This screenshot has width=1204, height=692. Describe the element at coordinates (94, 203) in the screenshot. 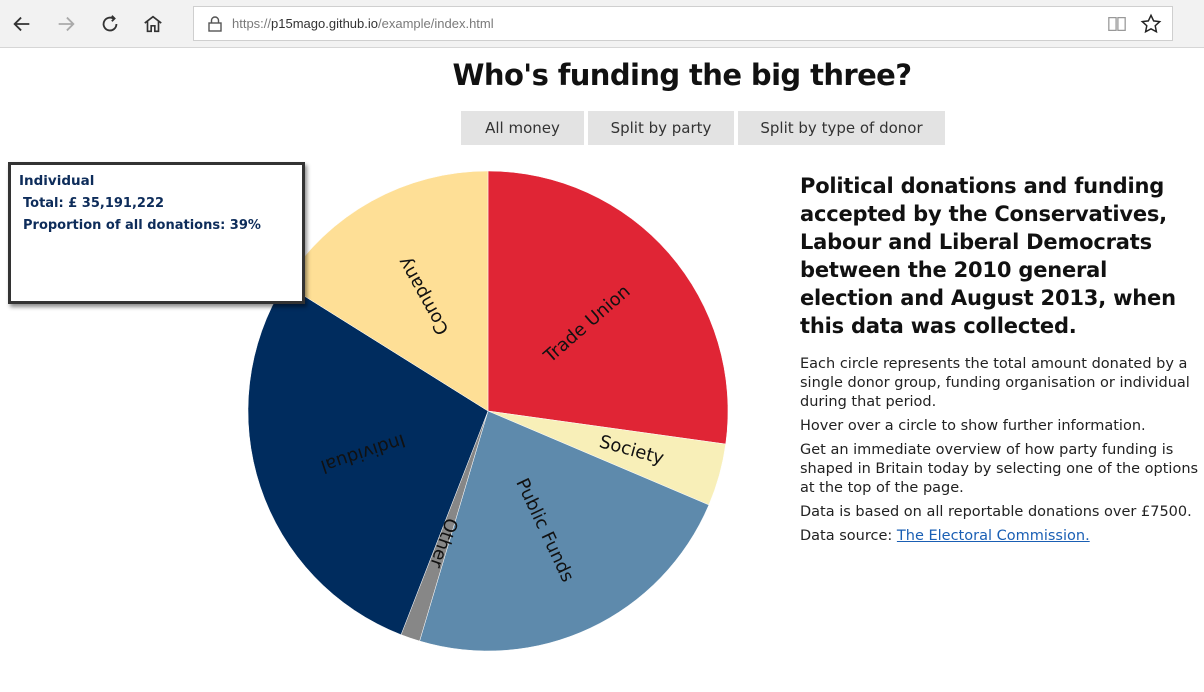

I see `tooltip-total: Total: £ 35,191,222` at that location.